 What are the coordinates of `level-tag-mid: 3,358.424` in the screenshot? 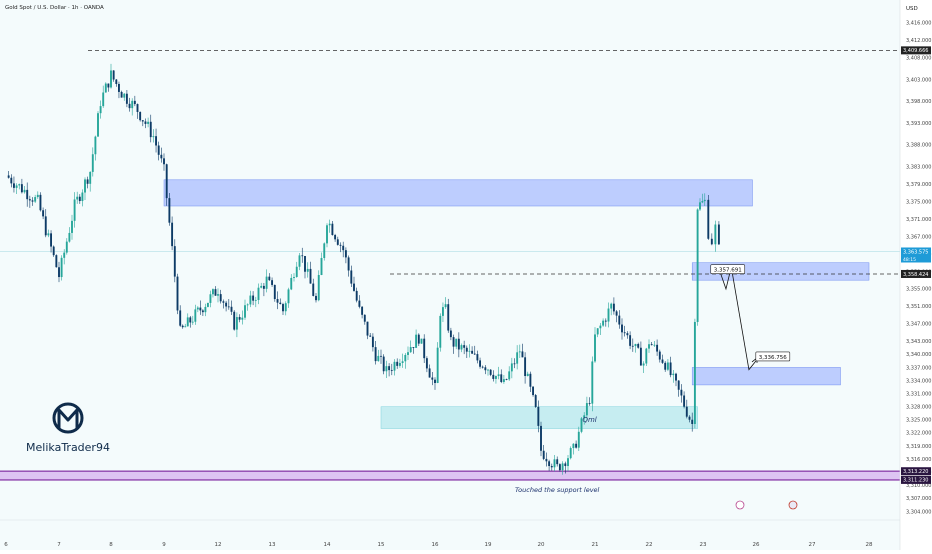 It's located at (916, 273).